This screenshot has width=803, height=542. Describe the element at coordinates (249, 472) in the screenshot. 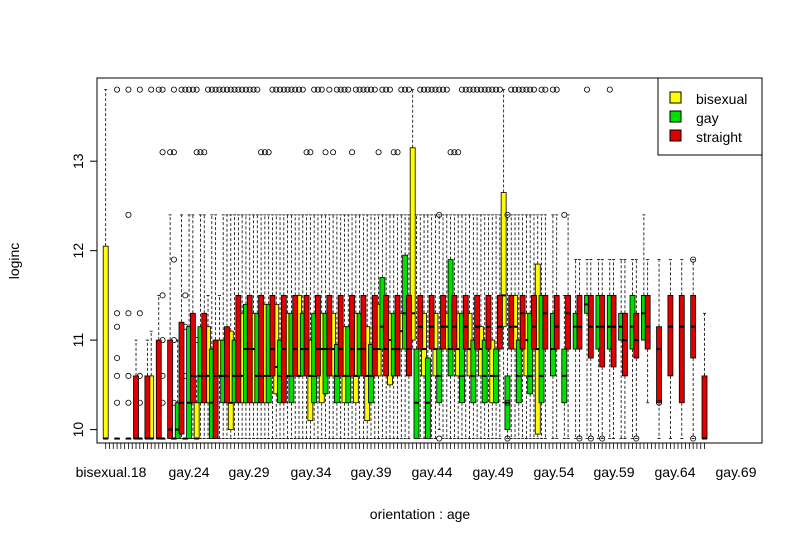

I see `x-tick-label: gay.29` at that location.